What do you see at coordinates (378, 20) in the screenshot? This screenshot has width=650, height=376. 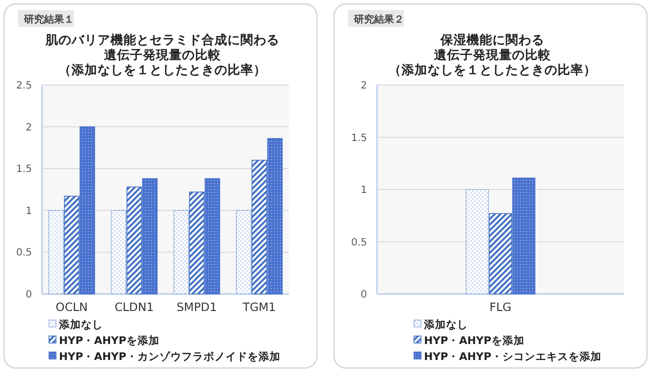 I see `text: 研究結果２` at bounding box center [378, 20].